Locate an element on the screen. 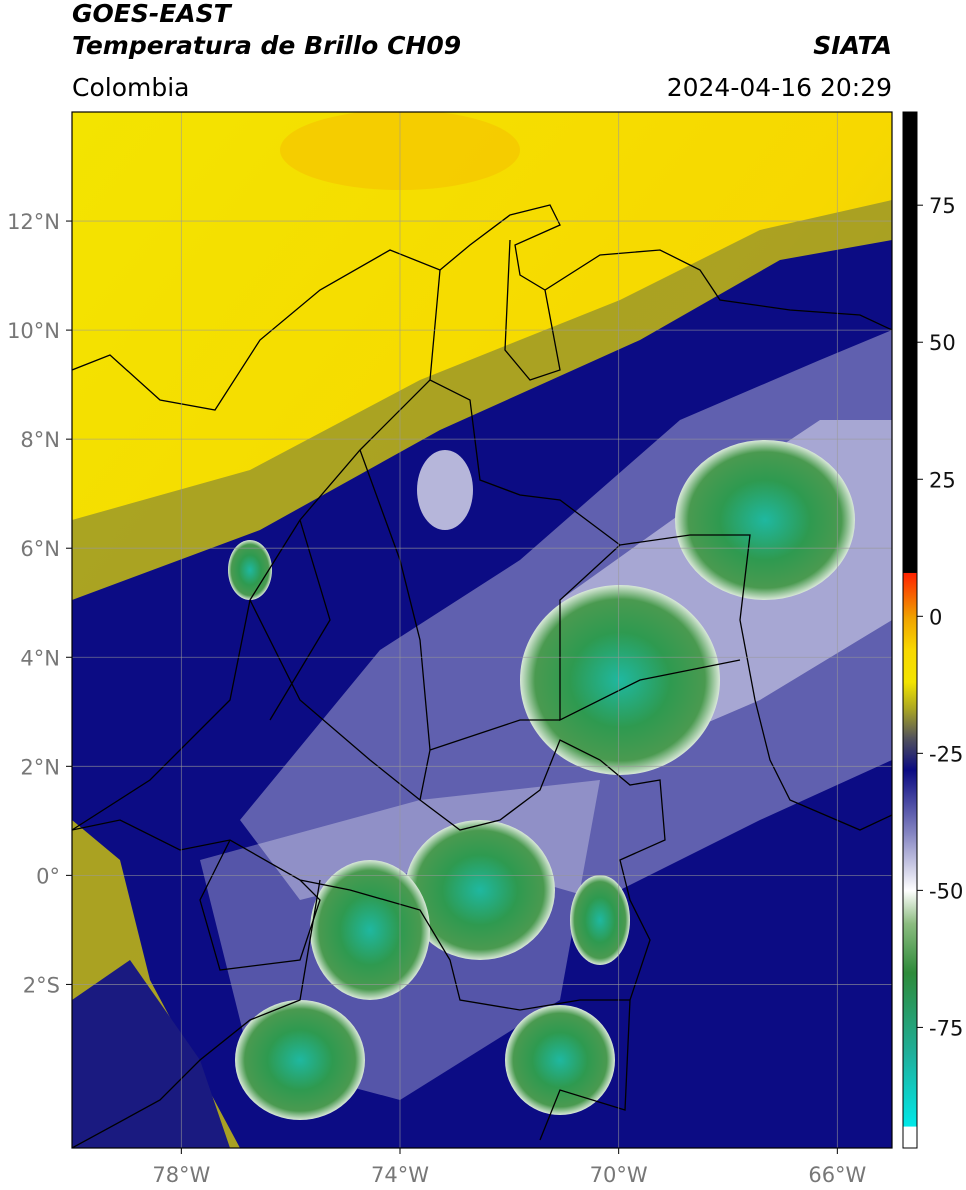 The image size is (966, 1190). x-tick-label: 66°W is located at coordinates (837, 1175).